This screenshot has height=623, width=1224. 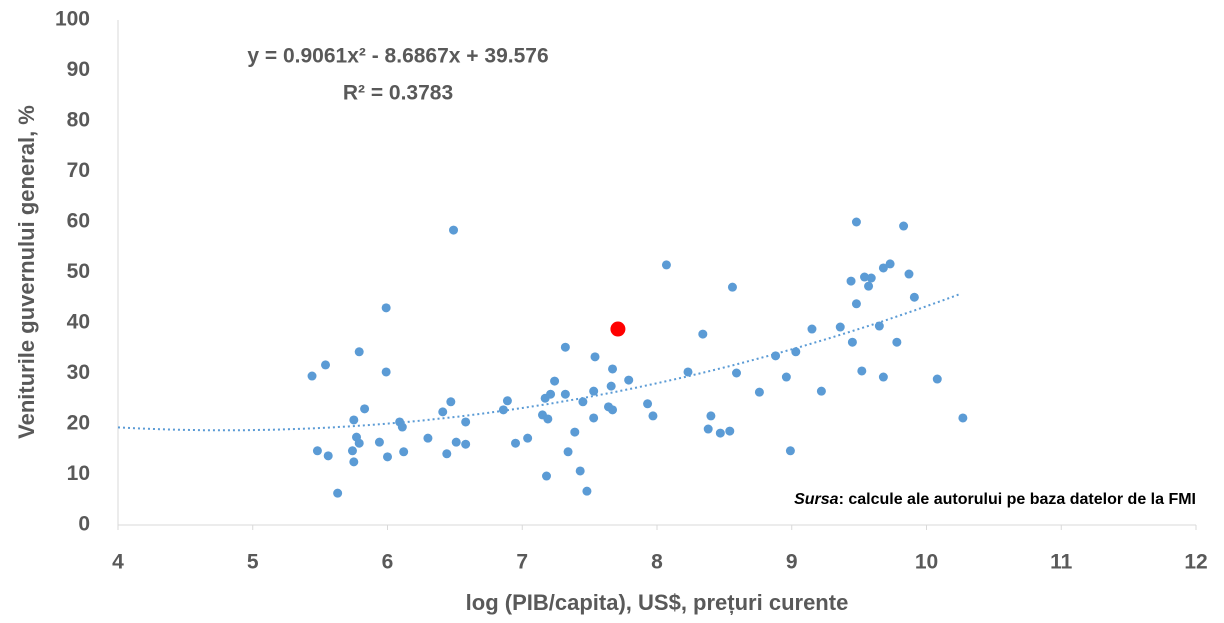 What do you see at coordinates (78, 120) in the screenshot?
I see `y-tick-label: 80` at bounding box center [78, 120].